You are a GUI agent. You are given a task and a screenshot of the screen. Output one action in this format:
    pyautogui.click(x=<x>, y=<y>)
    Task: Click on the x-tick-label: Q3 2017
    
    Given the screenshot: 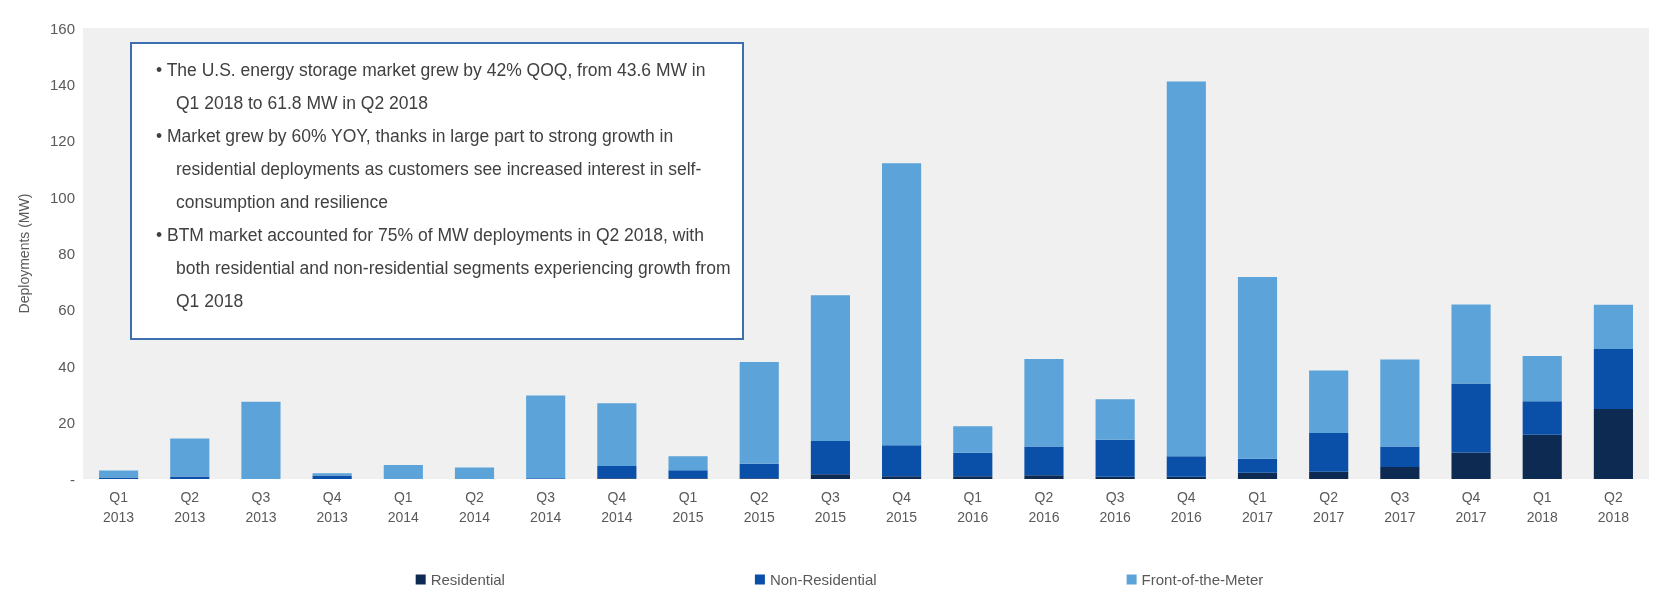 What is the action you would take?
    pyautogui.click(x=1400, y=507)
    